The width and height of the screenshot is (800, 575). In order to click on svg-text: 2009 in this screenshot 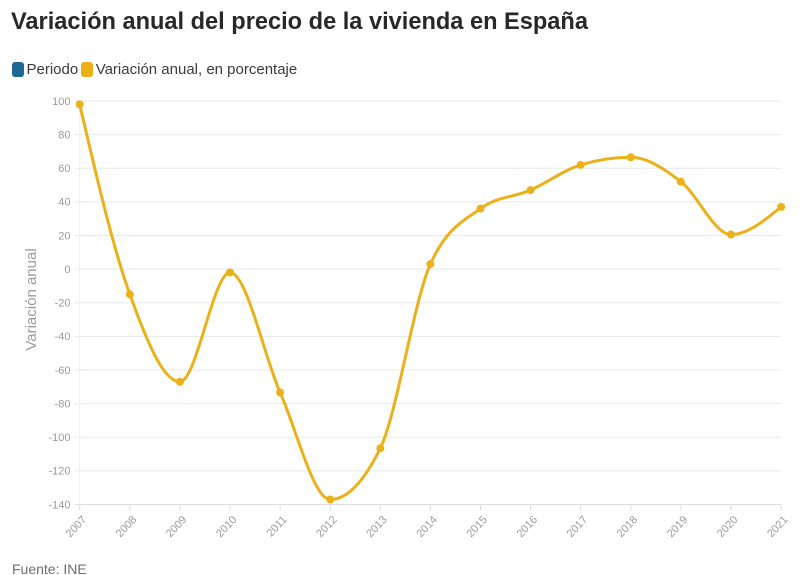, I will do `click(176, 527)`.